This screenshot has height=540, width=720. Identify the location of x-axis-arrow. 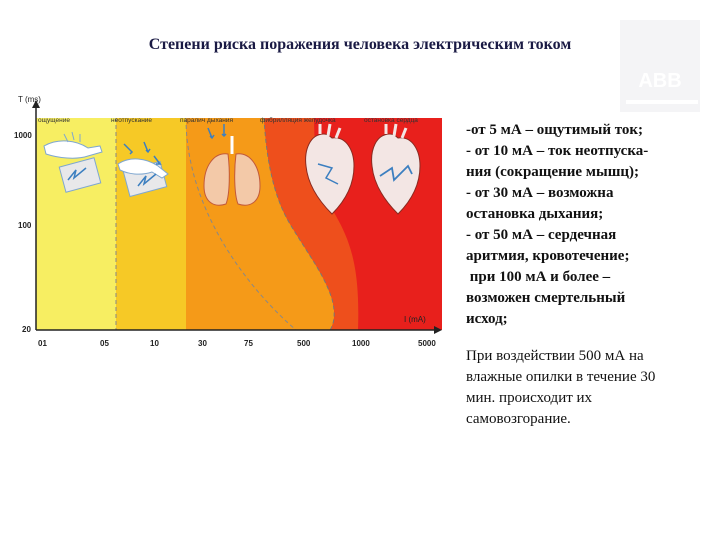
(438, 330).